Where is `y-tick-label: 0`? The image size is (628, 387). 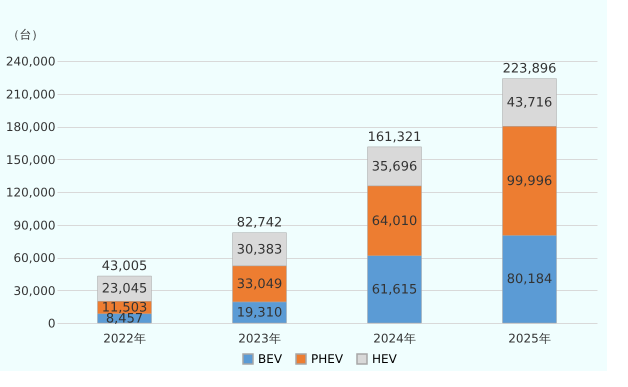 y-tick-label: 0 is located at coordinates (52, 323).